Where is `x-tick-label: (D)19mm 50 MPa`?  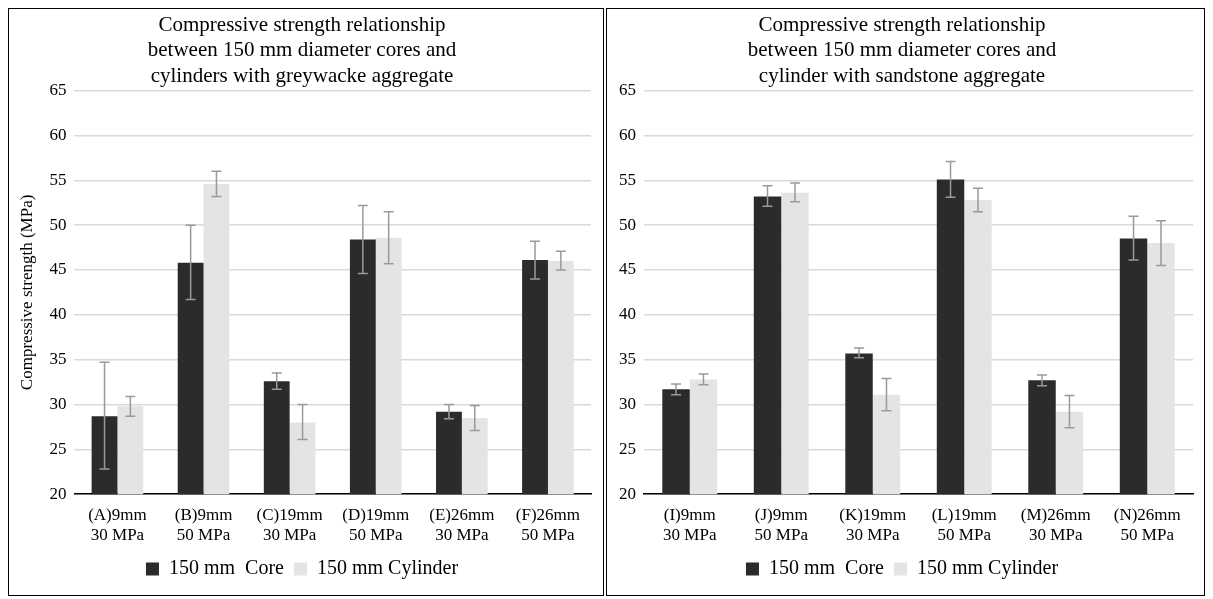
x-tick-label: (D)19mm 50 MPa is located at coordinates (376, 524).